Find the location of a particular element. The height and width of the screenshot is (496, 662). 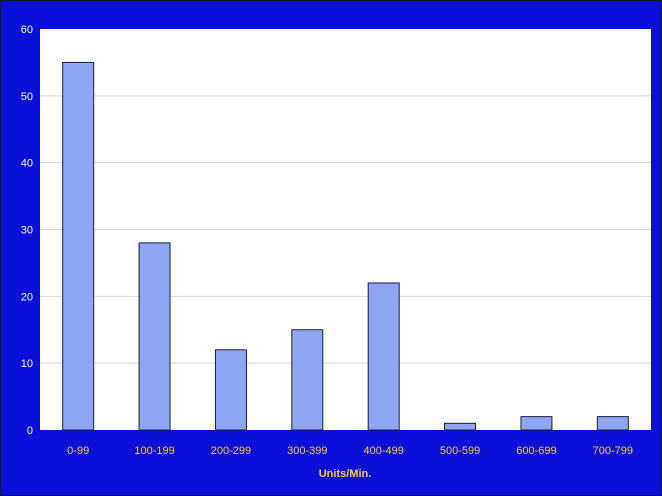

y-tick-label: 60 is located at coordinates (27, 30).